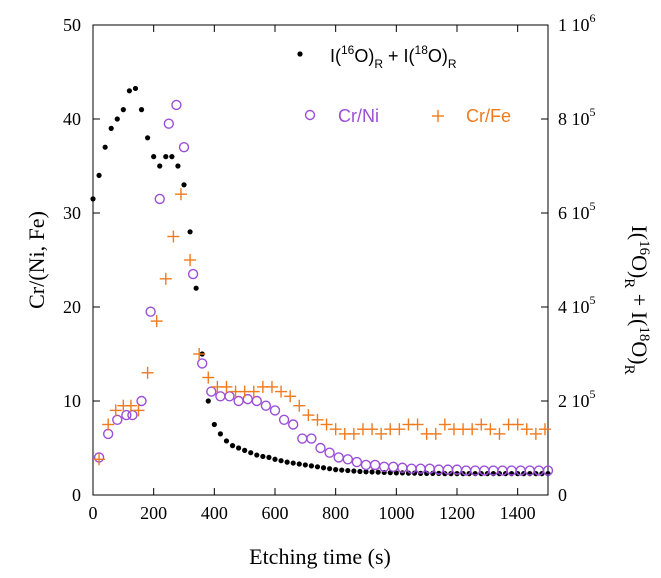 The image size is (661, 578). I want to click on right-label-part: O), so click(639, 352).